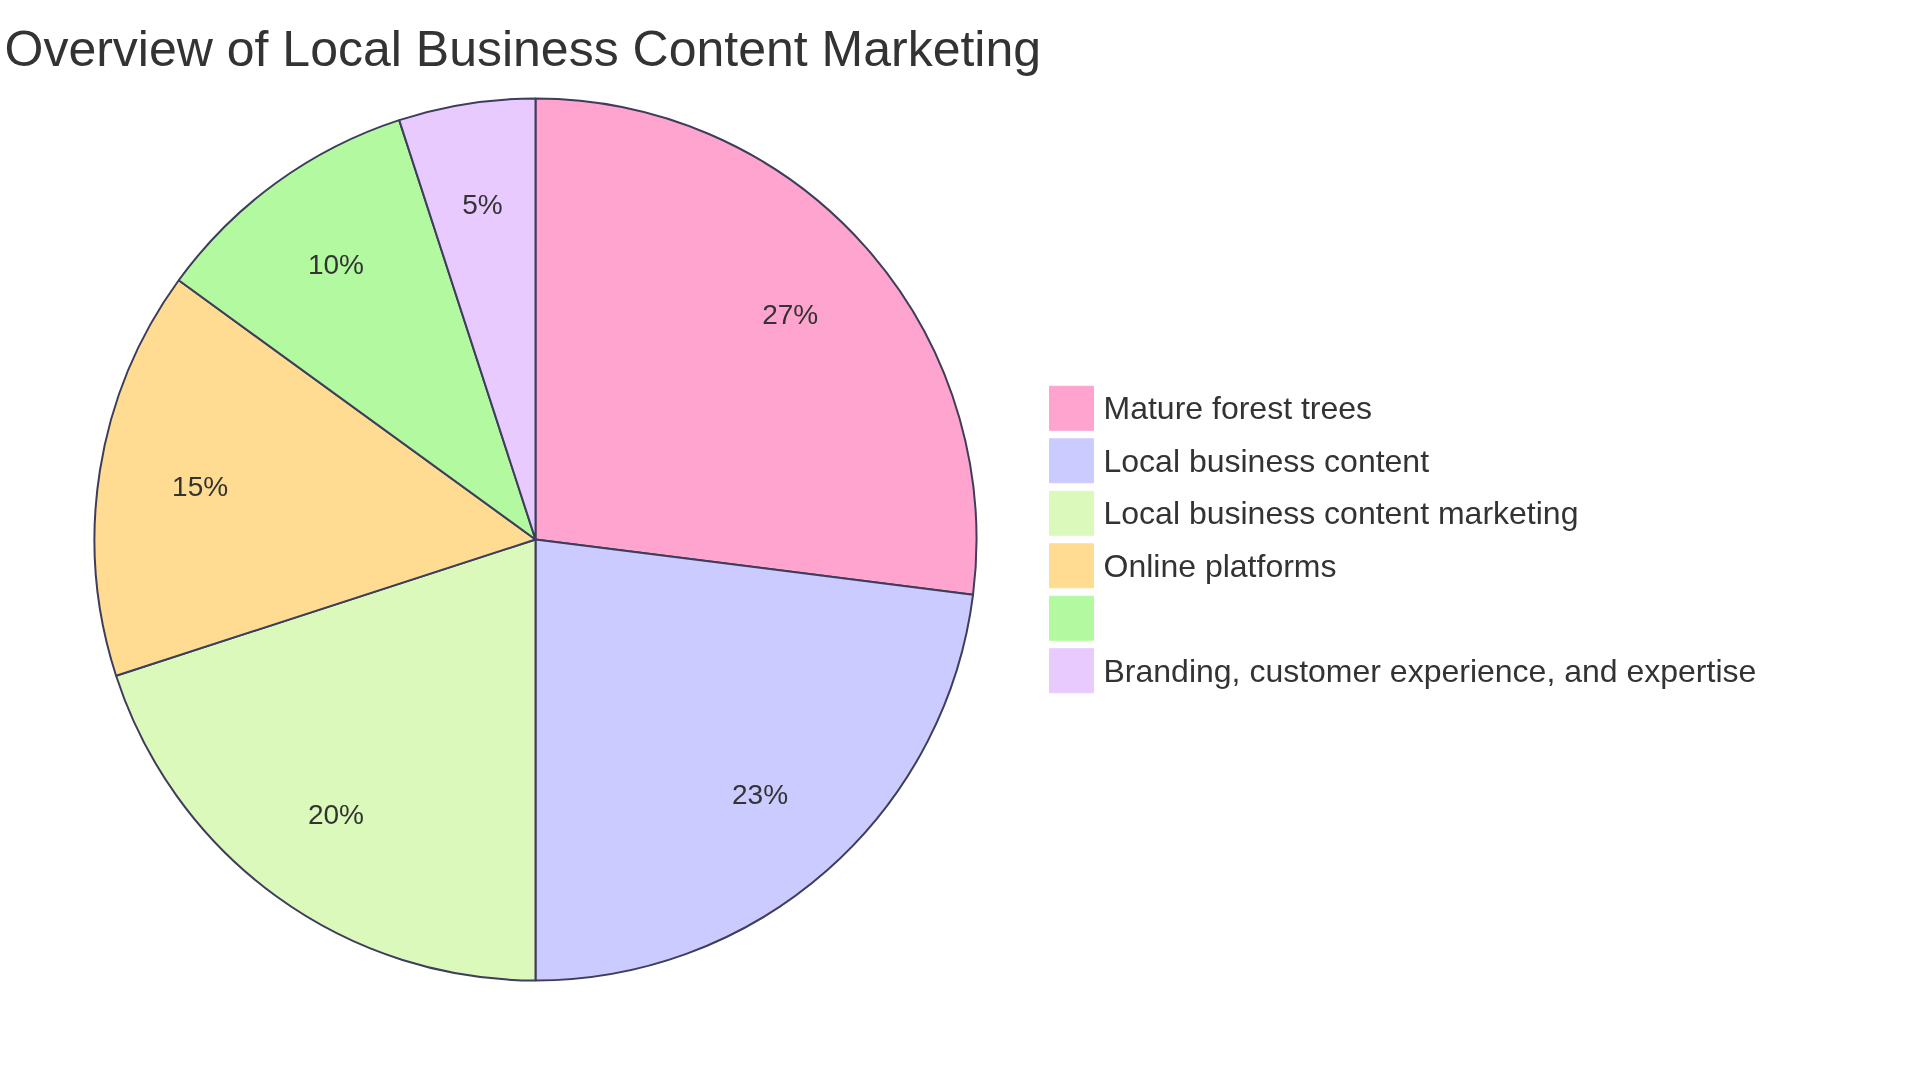 The image size is (1920, 1080). Describe the element at coordinates (1430, 670) in the screenshot. I see `legend-label: Branding, customer experience, and expertise` at that location.